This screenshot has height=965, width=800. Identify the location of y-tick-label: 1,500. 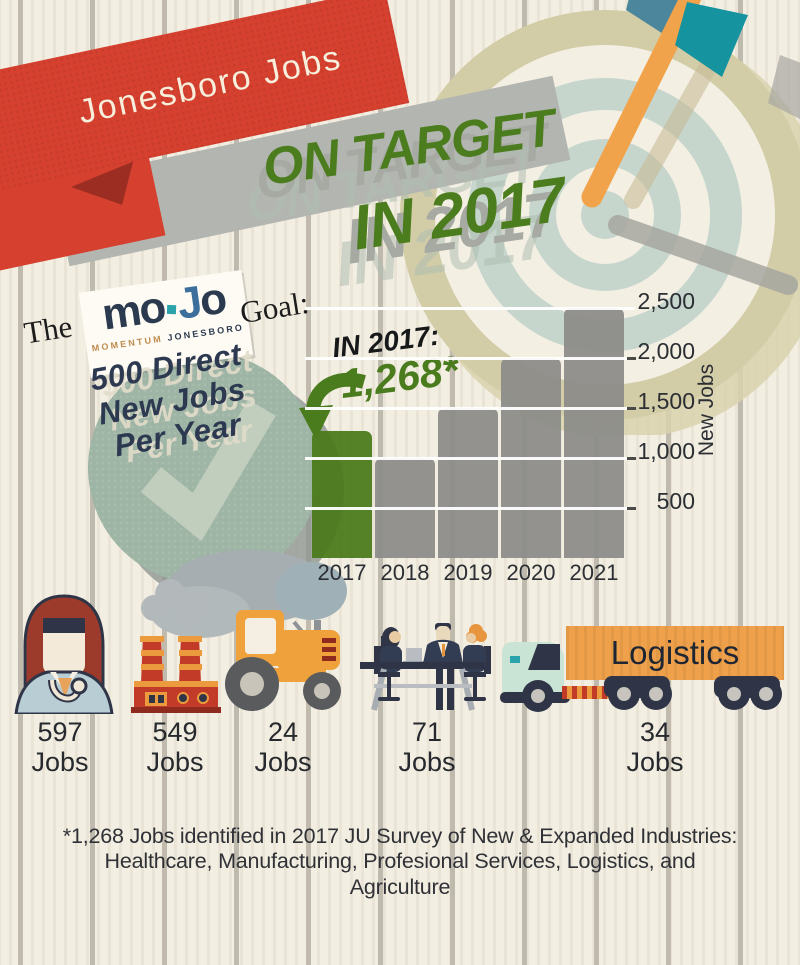
(666, 401).